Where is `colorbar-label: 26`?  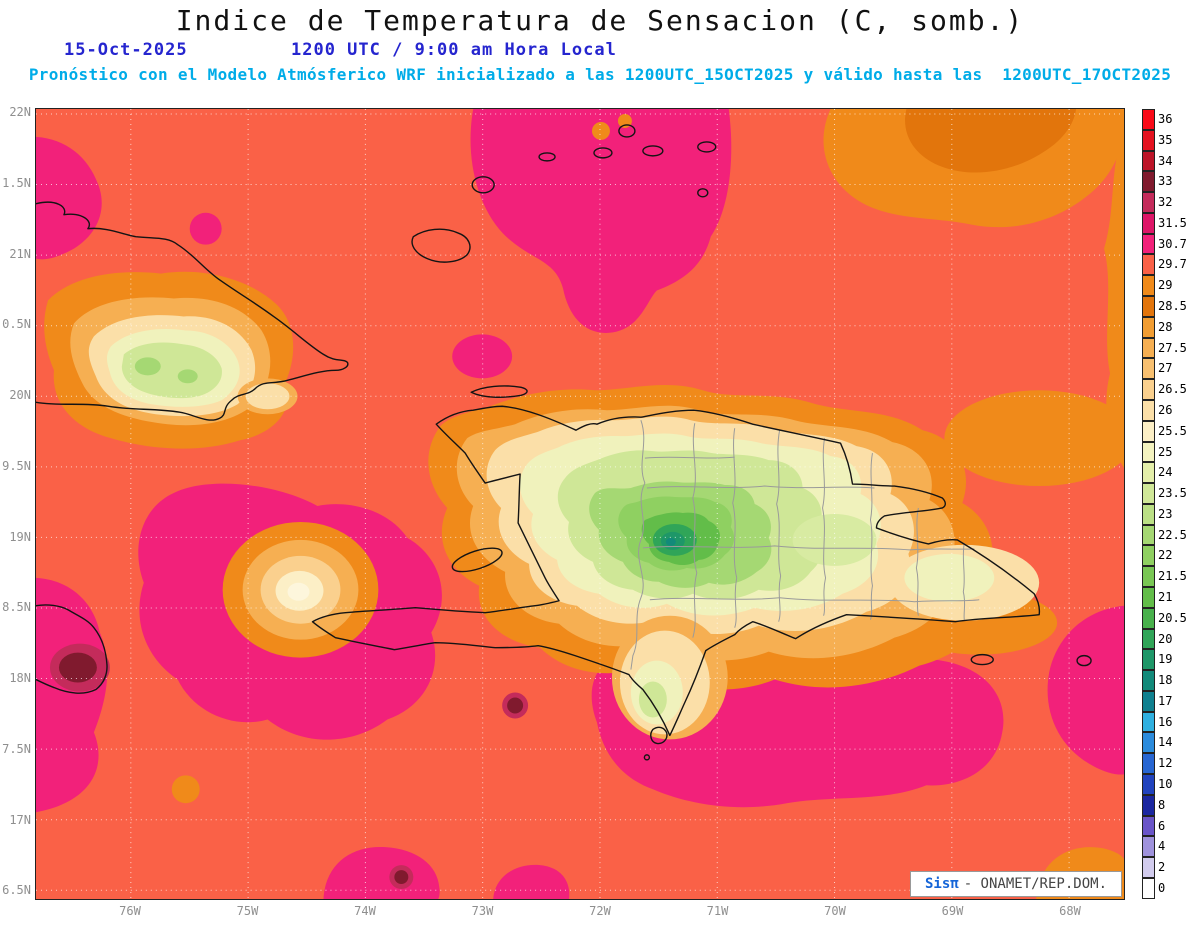 colorbar-label: 26 is located at coordinates (1165, 409).